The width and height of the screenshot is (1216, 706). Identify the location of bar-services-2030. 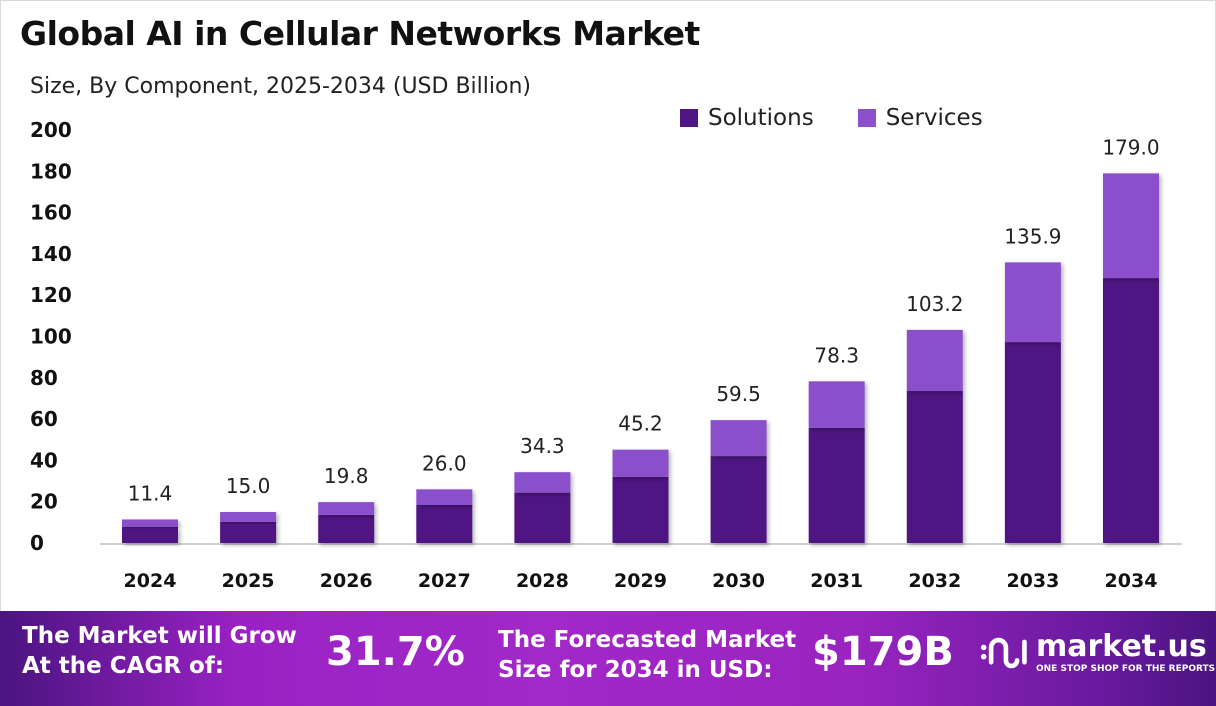
(738, 438).